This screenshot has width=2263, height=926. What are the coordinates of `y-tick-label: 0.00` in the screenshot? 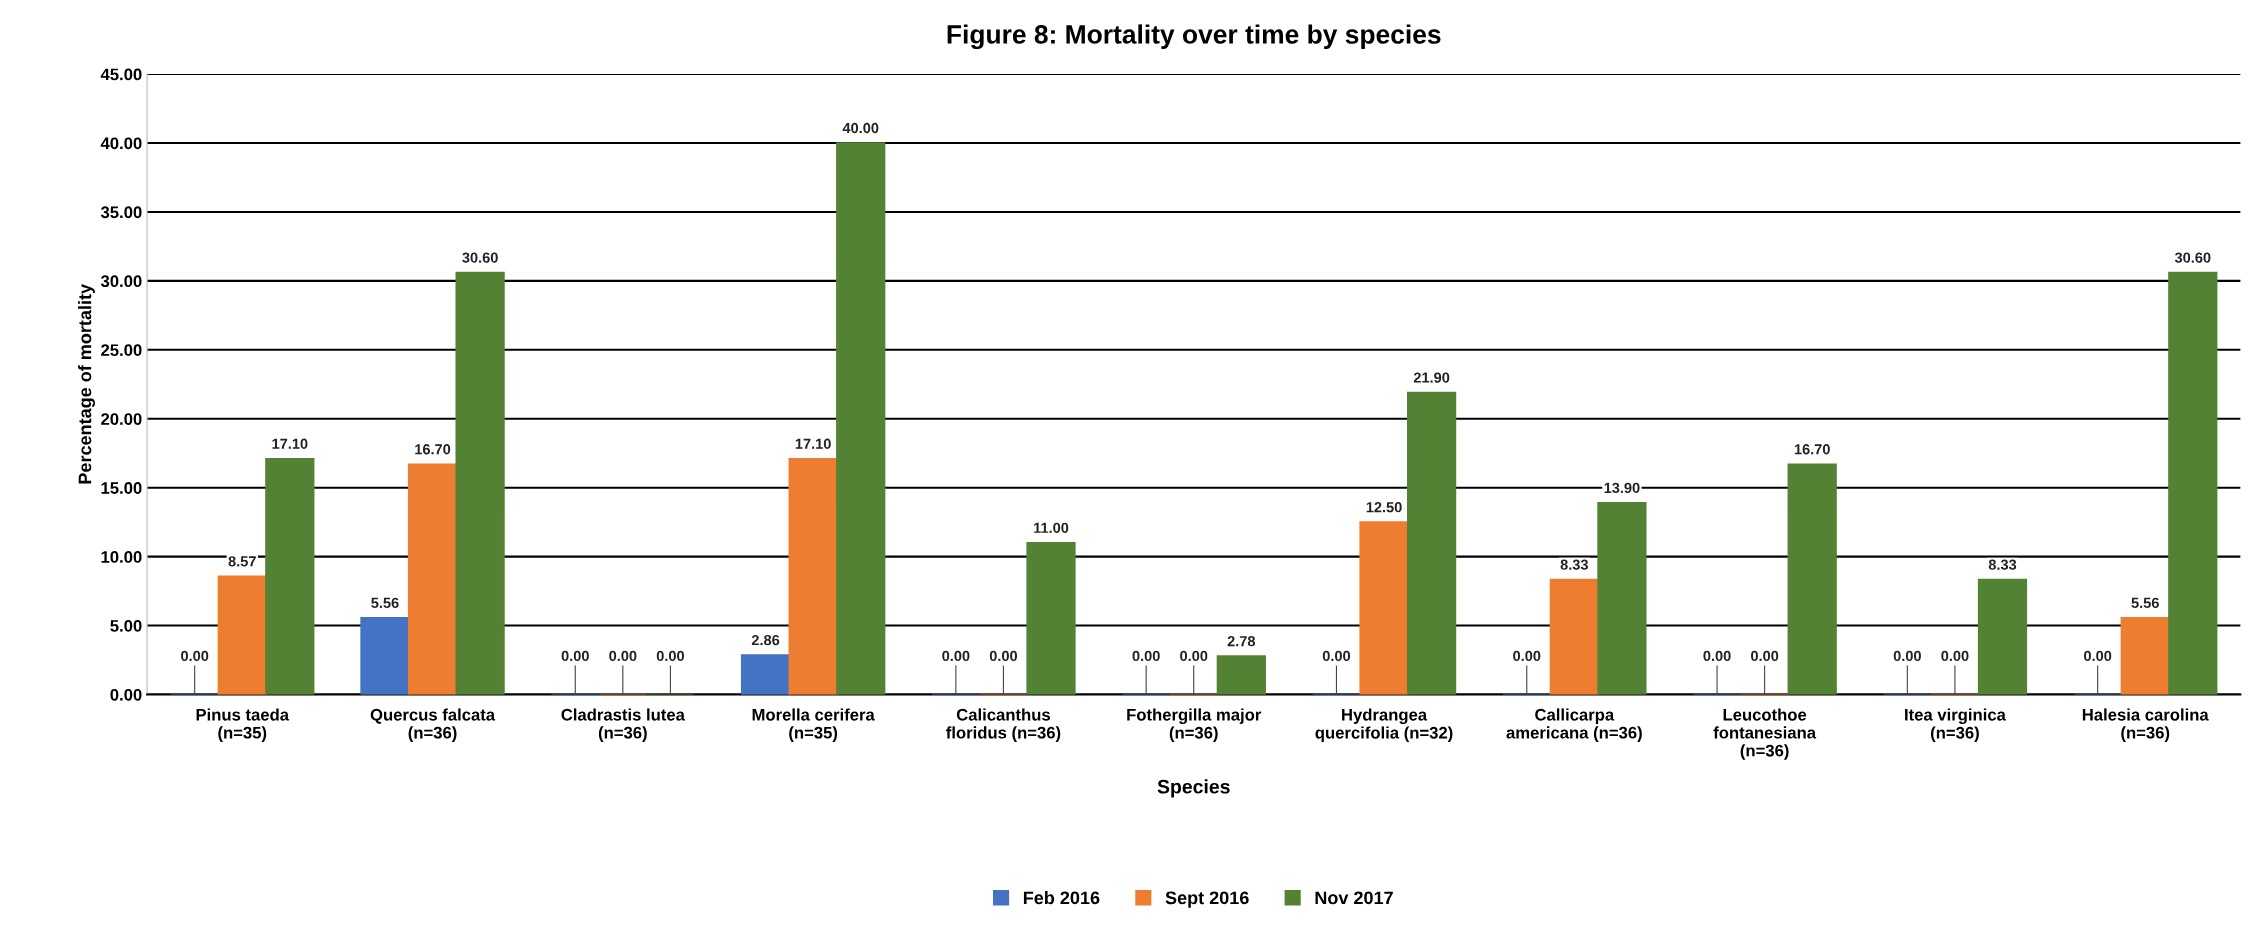 It's located at (126, 694).